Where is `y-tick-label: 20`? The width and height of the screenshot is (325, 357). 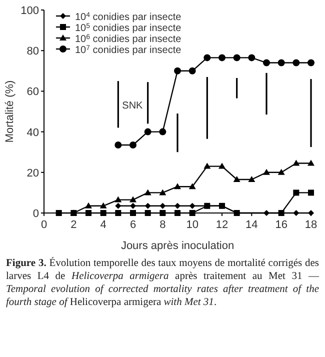 y-tick-label: 20 is located at coordinates (32, 173).